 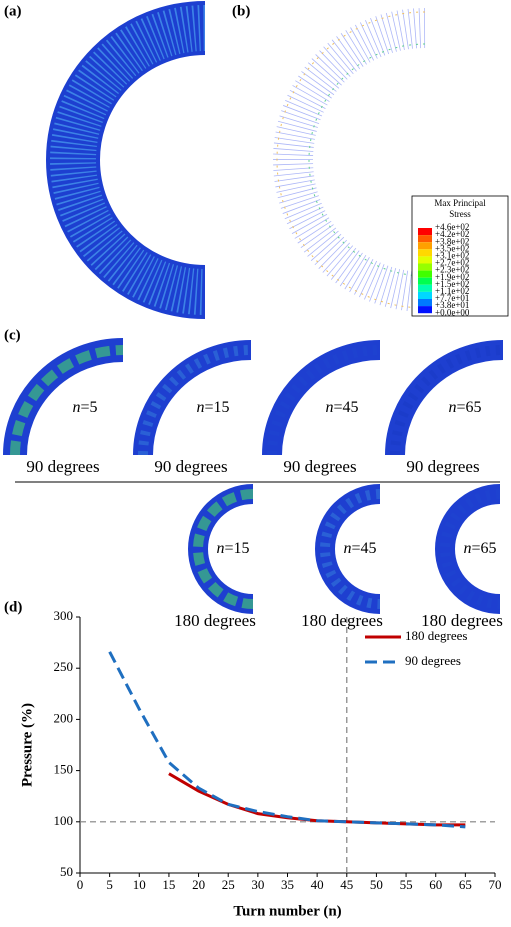 What do you see at coordinates (452, 284) in the screenshot?
I see `colorbar-level: +1.5e+02` at bounding box center [452, 284].